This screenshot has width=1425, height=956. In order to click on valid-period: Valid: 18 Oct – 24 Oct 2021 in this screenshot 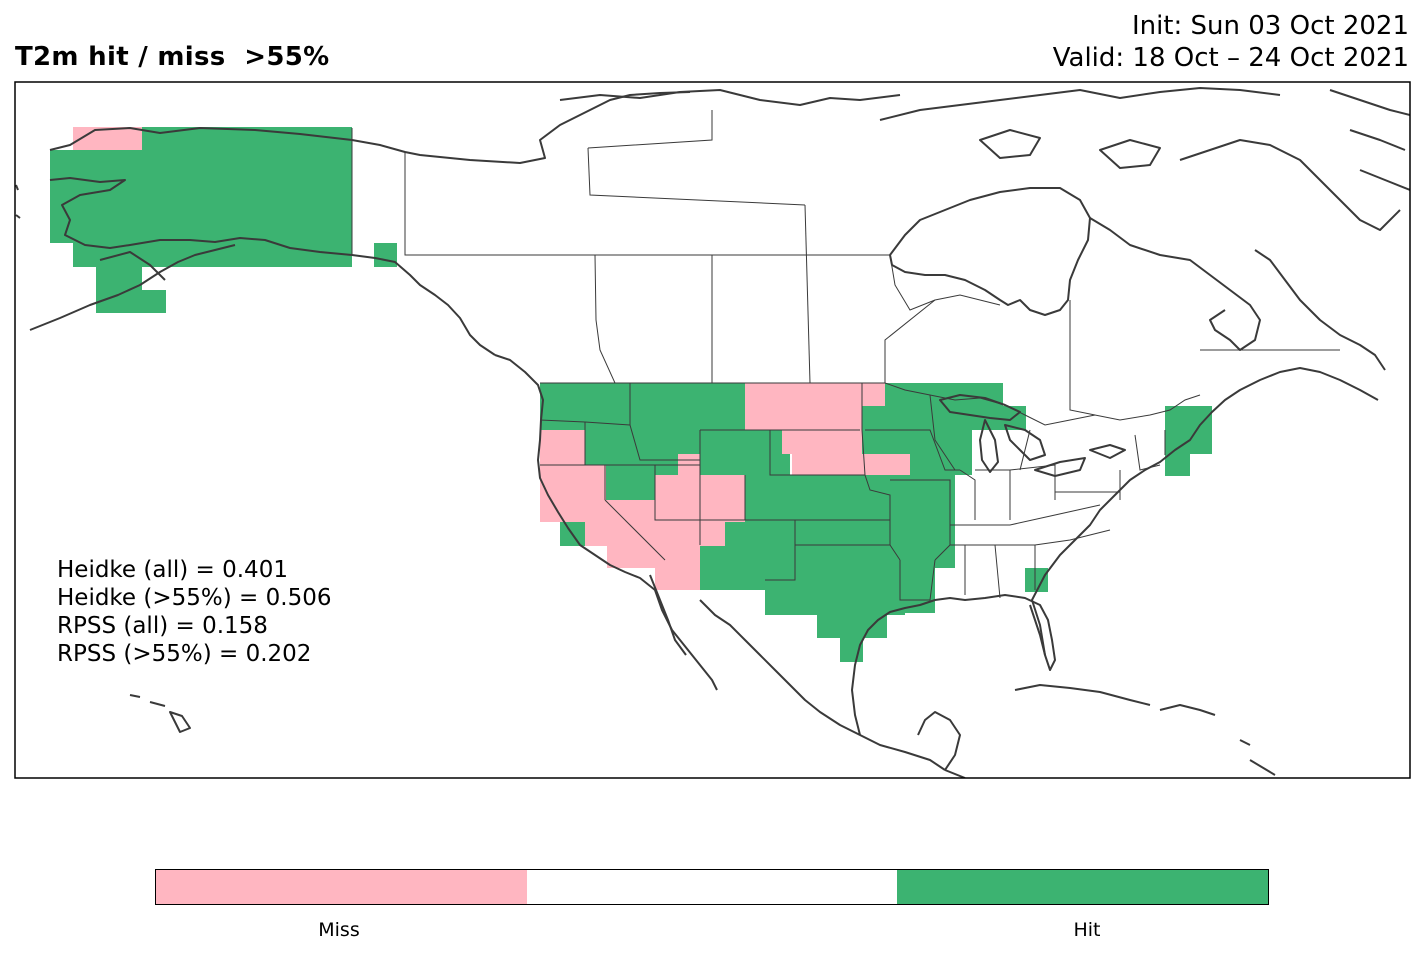, I will do `click(1230, 58)`.